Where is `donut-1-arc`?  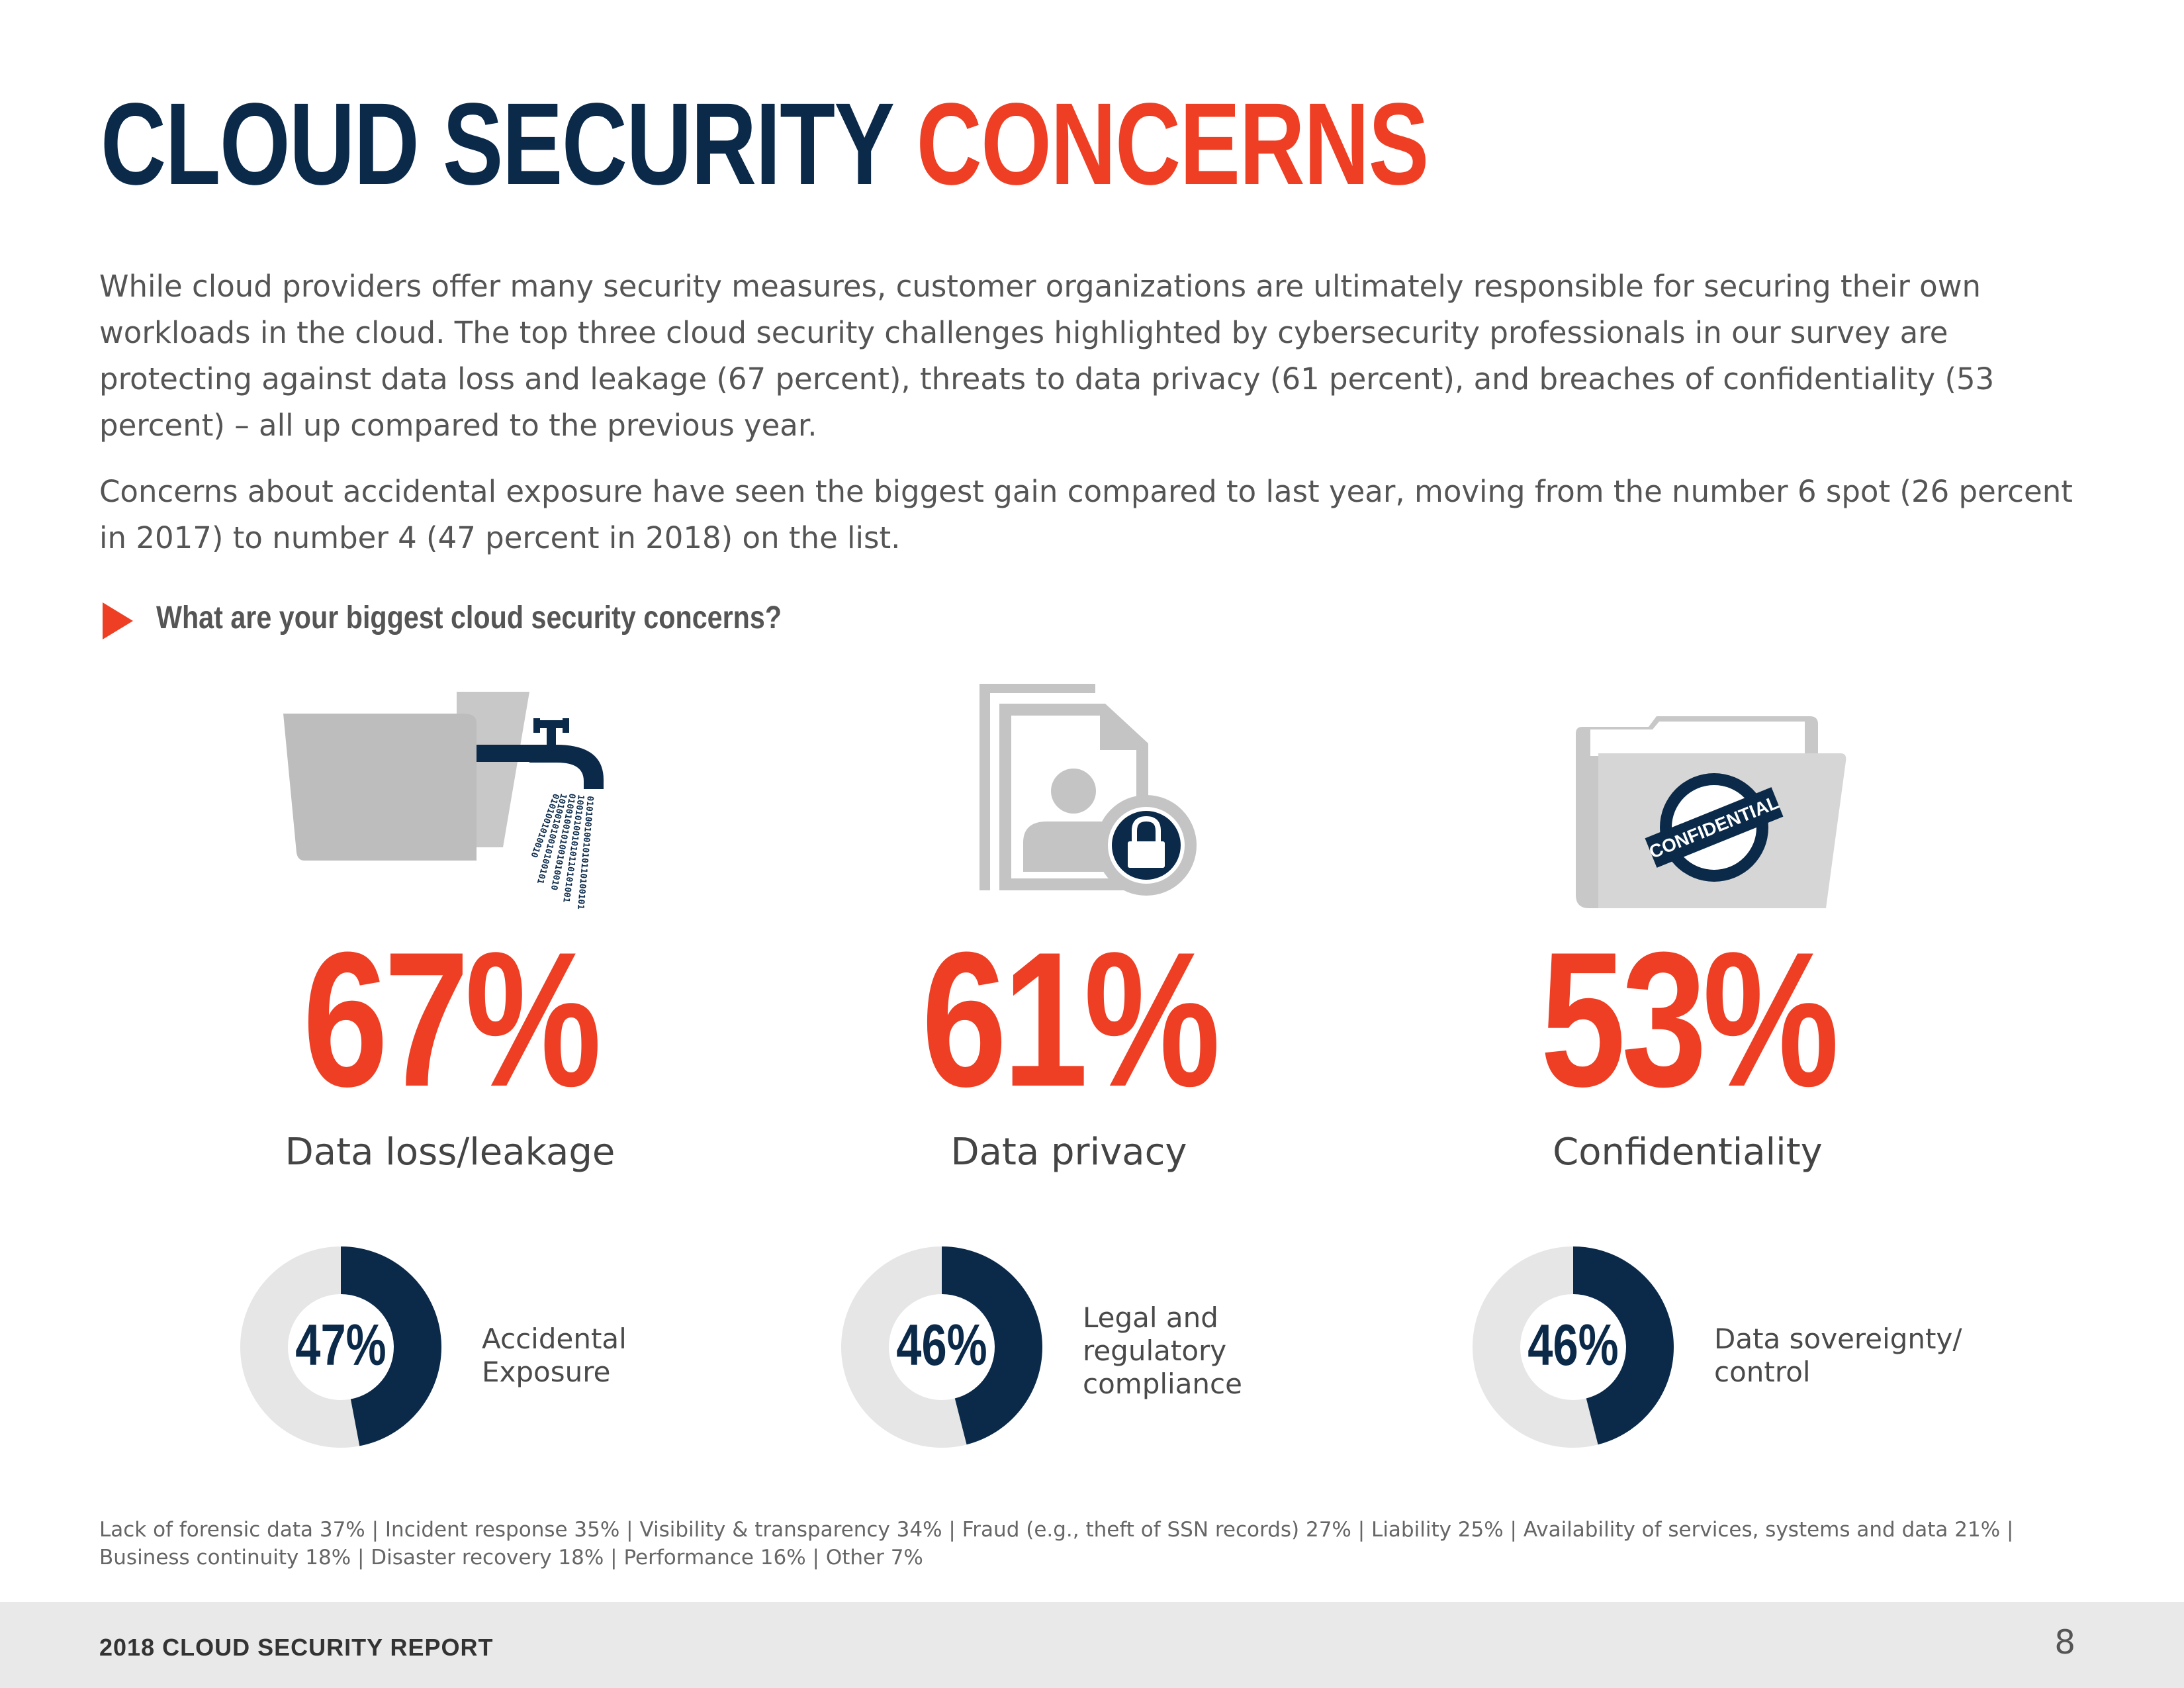 donut-1-arc is located at coordinates (340, 1347).